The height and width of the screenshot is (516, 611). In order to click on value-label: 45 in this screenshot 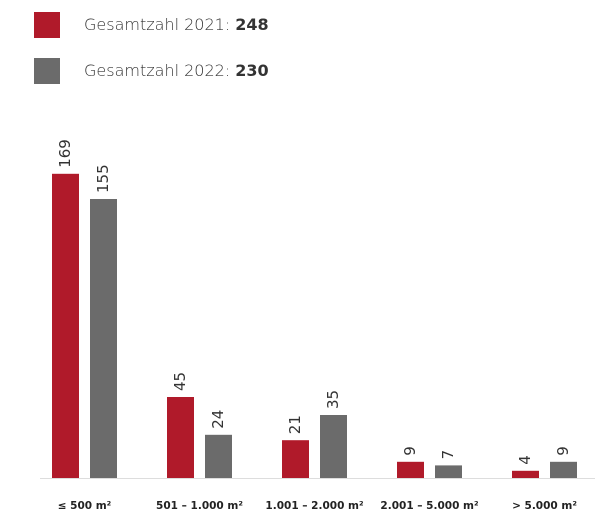, I will do `click(180, 381)`.